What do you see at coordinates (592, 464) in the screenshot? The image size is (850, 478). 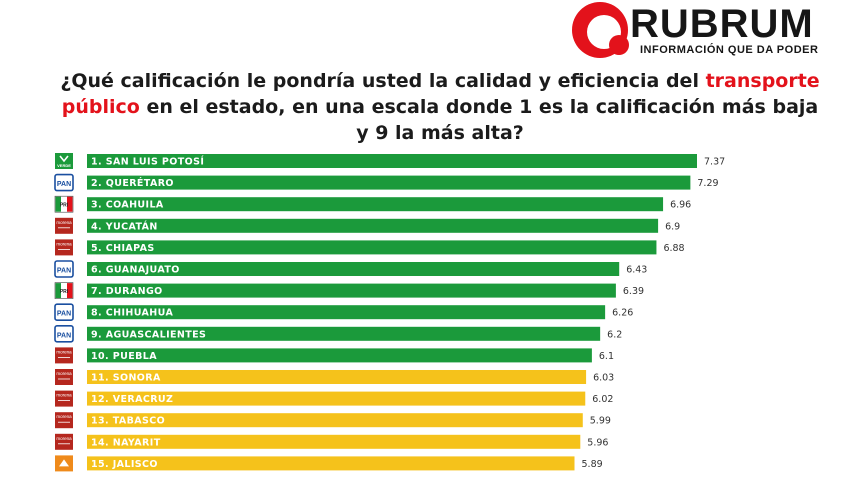 I see `value-label: 5.89` at bounding box center [592, 464].